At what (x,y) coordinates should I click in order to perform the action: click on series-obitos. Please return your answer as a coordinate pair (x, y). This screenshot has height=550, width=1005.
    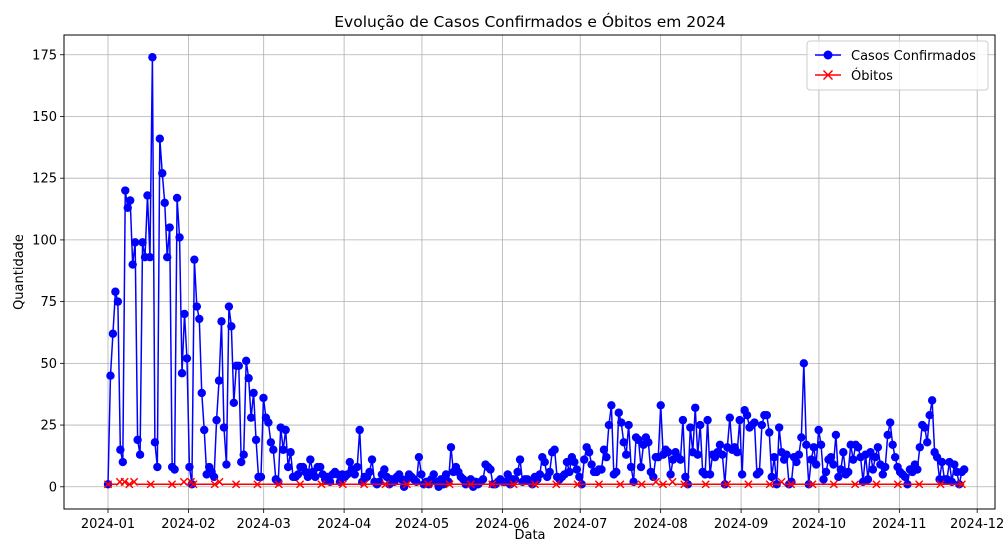
    Looking at the image, I should click on (534, 483).